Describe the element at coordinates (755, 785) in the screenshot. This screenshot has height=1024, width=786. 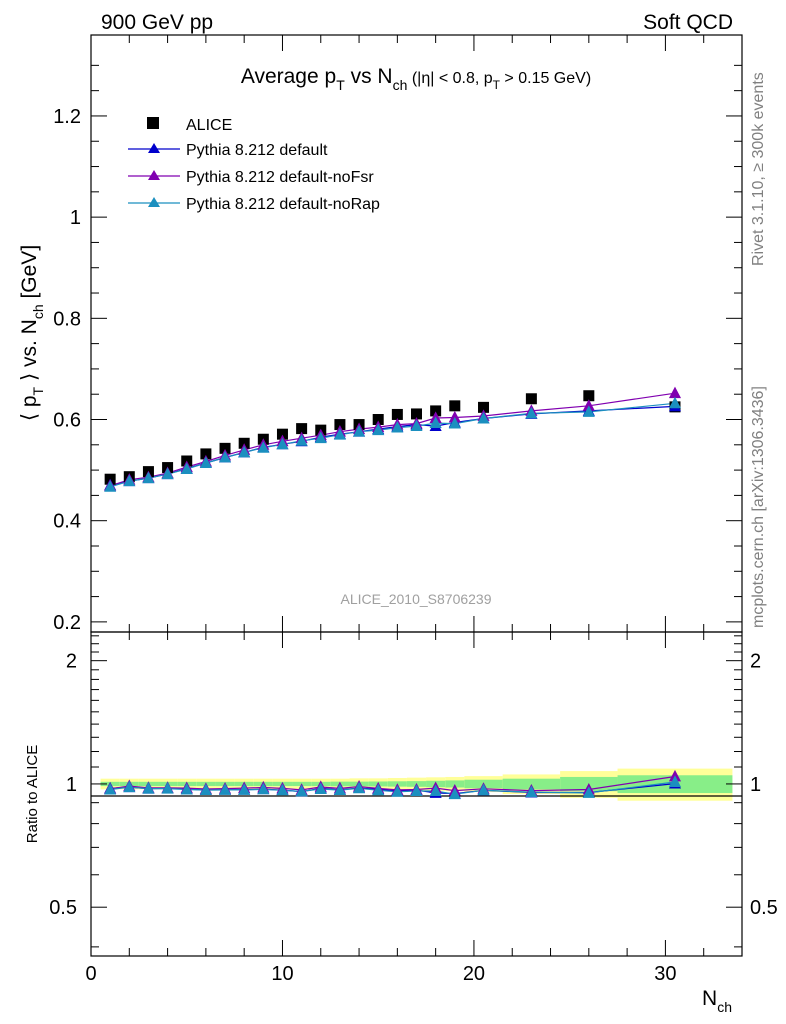
I see `ratio-y-tick-label-right: 1` at that location.